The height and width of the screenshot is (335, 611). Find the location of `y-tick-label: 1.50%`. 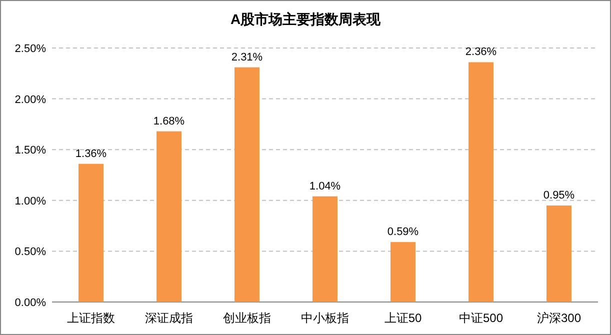

y-tick-label: 1.50% is located at coordinates (30, 150).